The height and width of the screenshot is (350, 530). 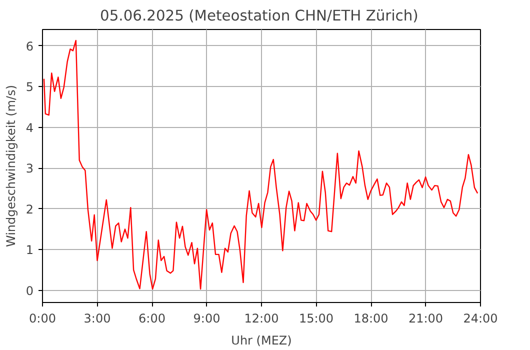 What do you see at coordinates (426, 319) in the screenshot?
I see `x-tick-label: 21:00` at bounding box center [426, 319].